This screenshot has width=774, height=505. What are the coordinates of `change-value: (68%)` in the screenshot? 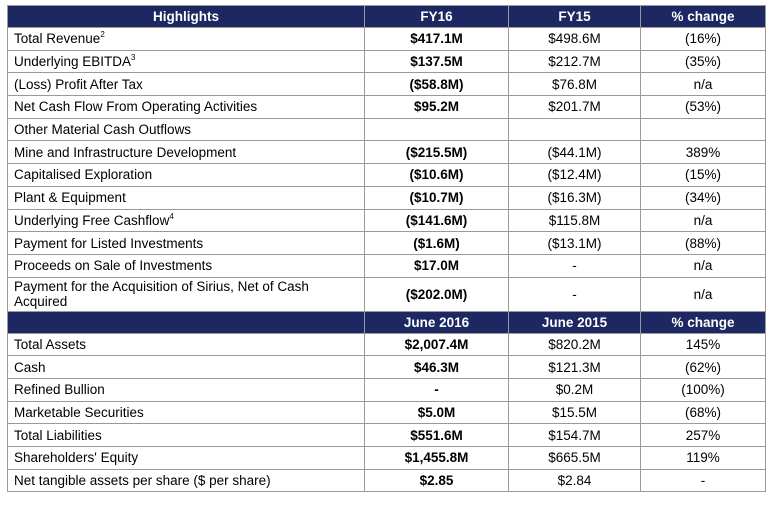 It's located at (703, 412).